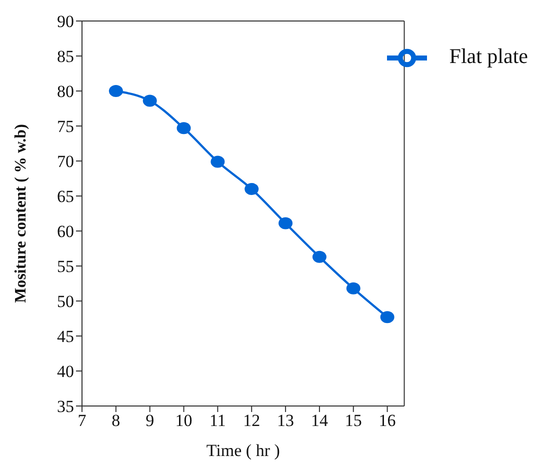 This screenshot has height=473, width=558. I want to click on y-tick-label: 45, so click(65, 336).